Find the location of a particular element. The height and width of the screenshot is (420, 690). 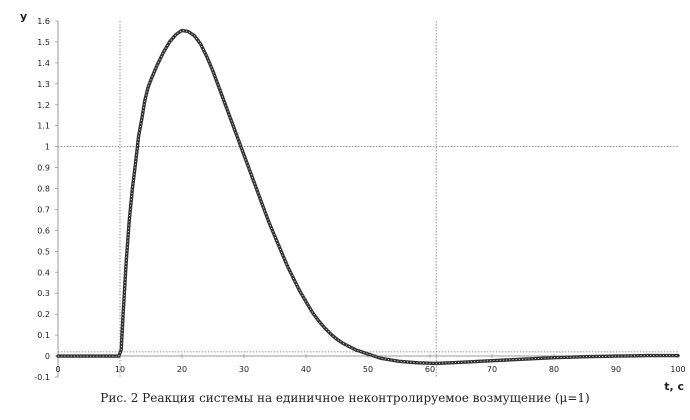

x-tick-label: 50 is located at coordinates (368, 369).